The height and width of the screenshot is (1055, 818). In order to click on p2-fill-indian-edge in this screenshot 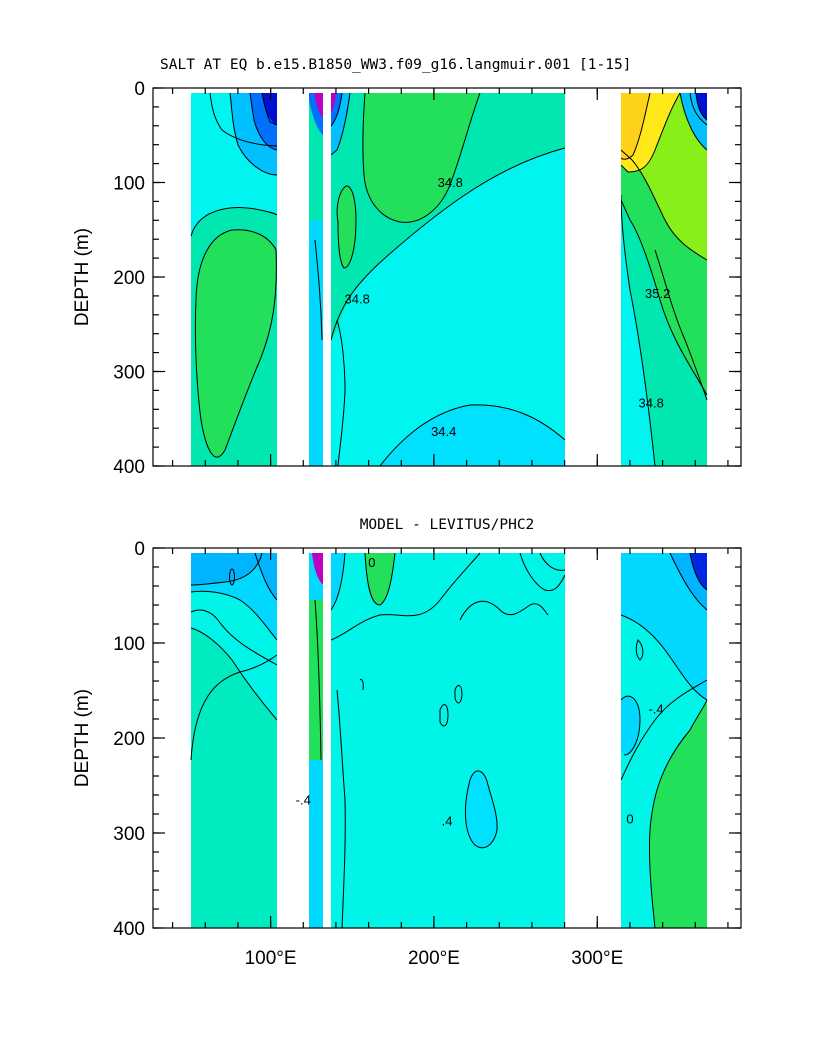, I will do `click(266, 576)`.